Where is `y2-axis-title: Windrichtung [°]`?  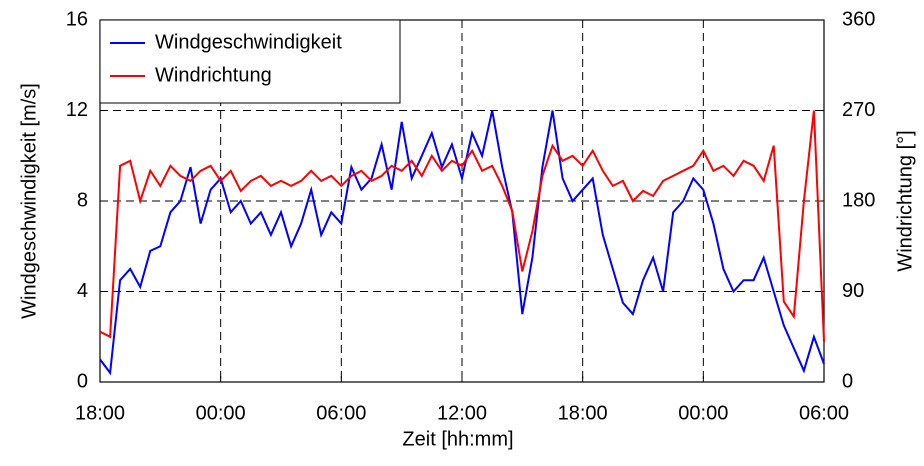 y2-axis-title: Windrichtung [°] is located at coordinates (905, 200).